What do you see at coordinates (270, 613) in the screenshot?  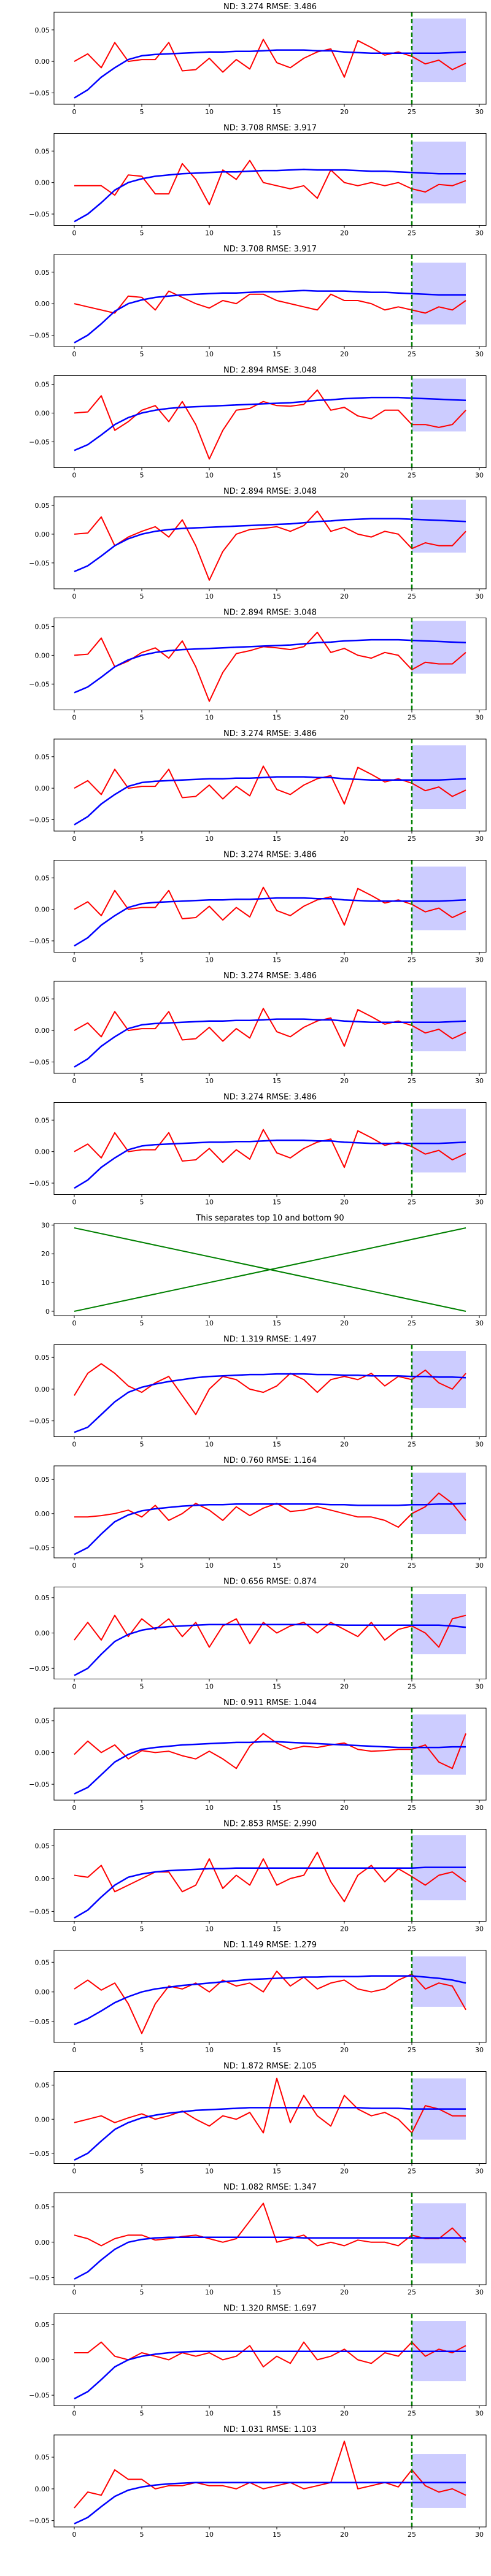 I see `subplot-title: ND: 2.894 RMSE: 3.048` at bounding box center [270, 613].